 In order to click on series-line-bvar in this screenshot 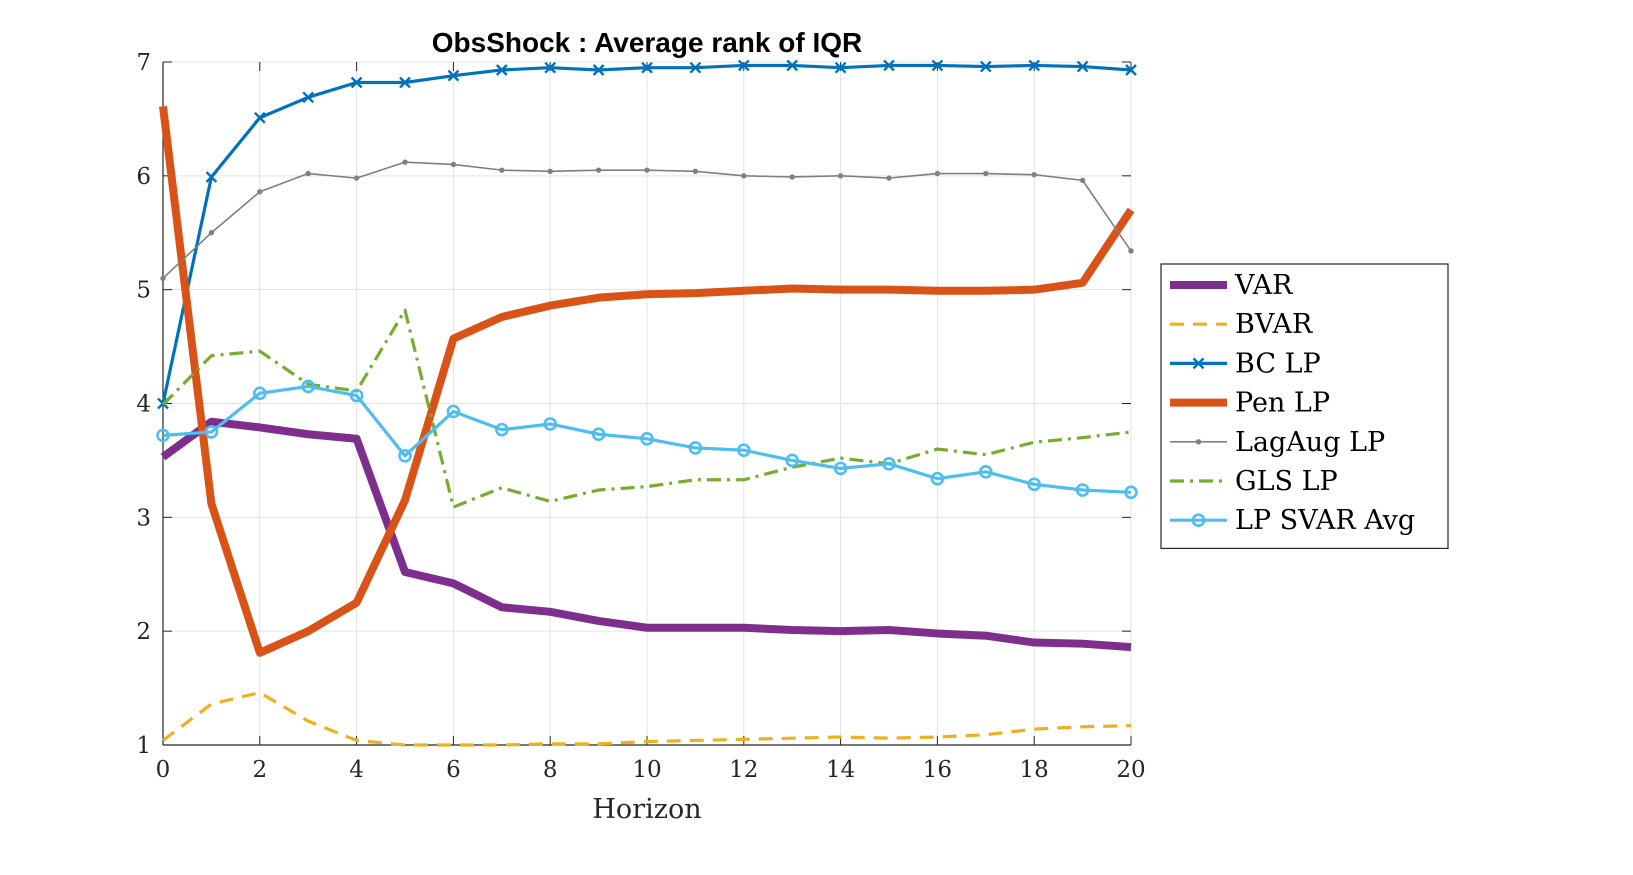, I will do `click(647, 719)`.